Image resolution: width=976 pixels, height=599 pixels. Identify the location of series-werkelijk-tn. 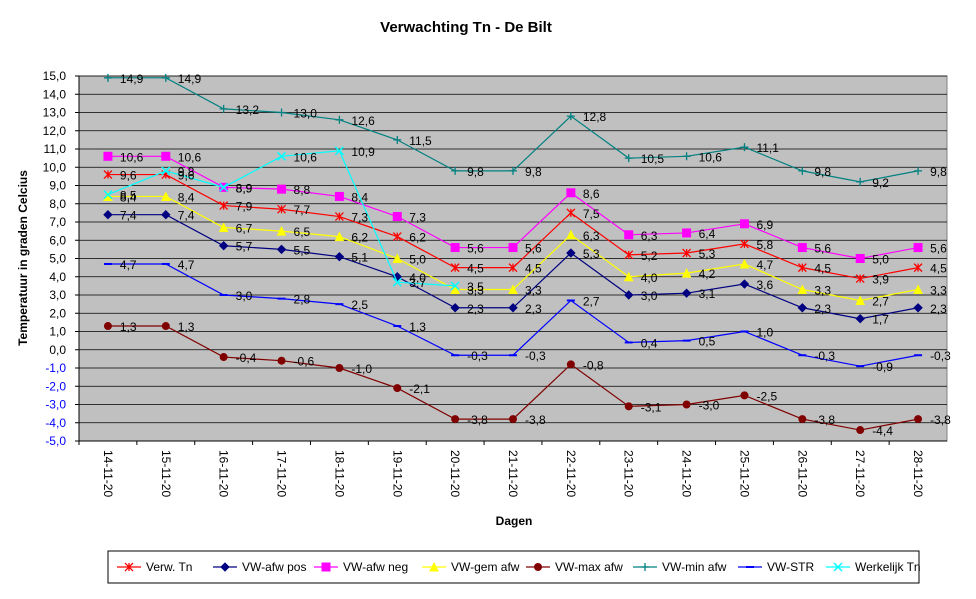
(281, 218).